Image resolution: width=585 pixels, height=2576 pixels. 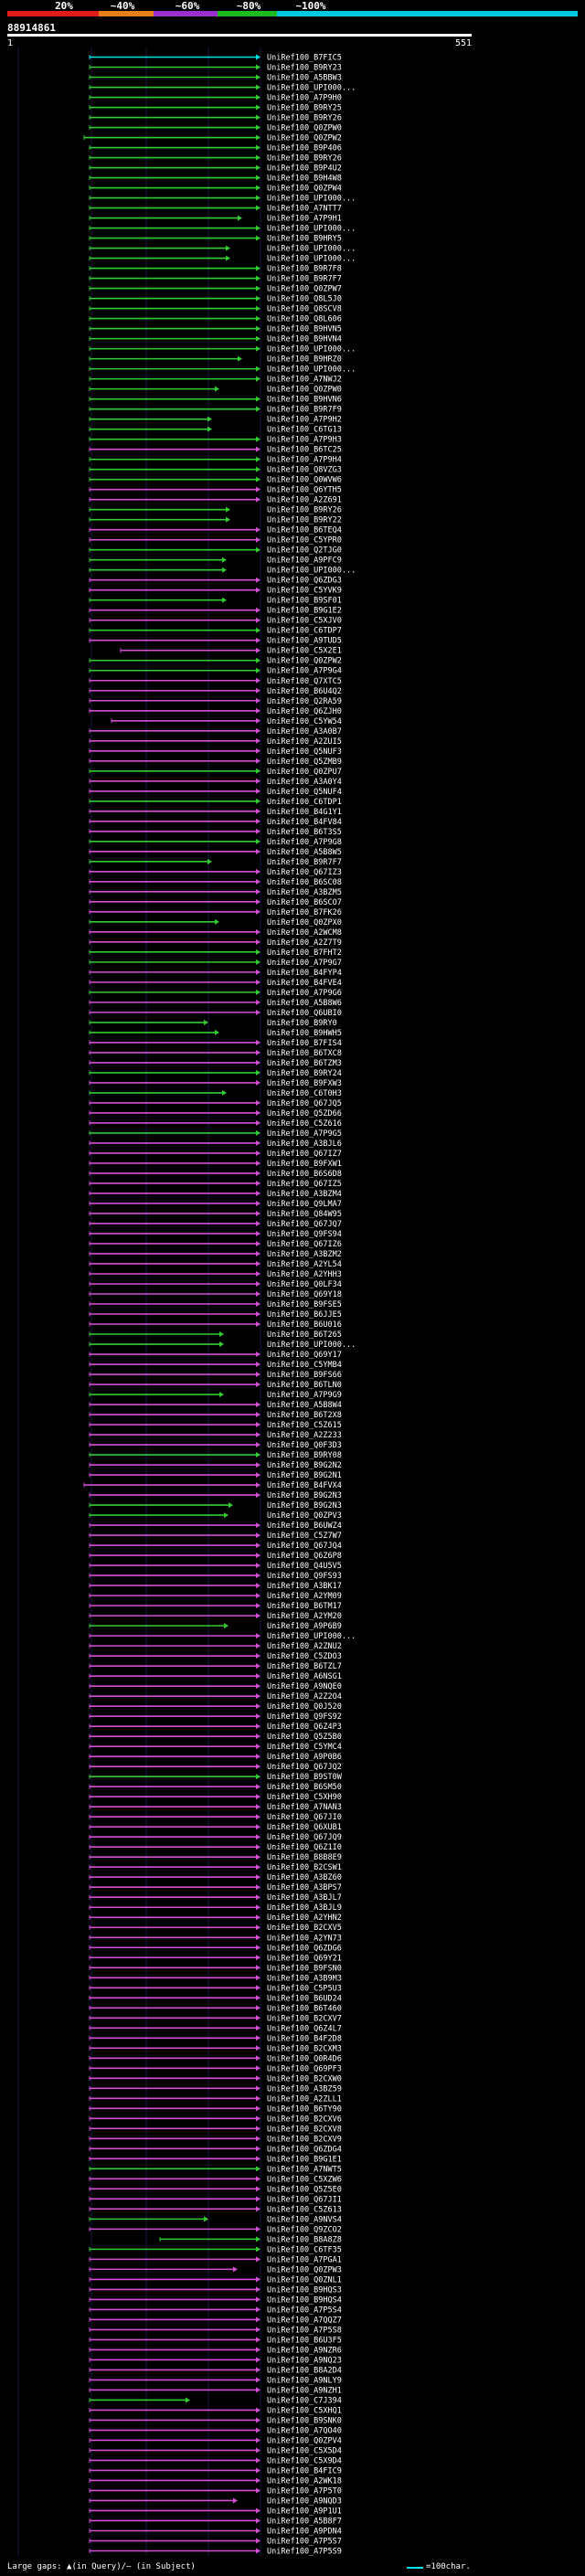 I want to click on hit-row: UniRef100_B9G2N2, so click(x=215, y=1465).